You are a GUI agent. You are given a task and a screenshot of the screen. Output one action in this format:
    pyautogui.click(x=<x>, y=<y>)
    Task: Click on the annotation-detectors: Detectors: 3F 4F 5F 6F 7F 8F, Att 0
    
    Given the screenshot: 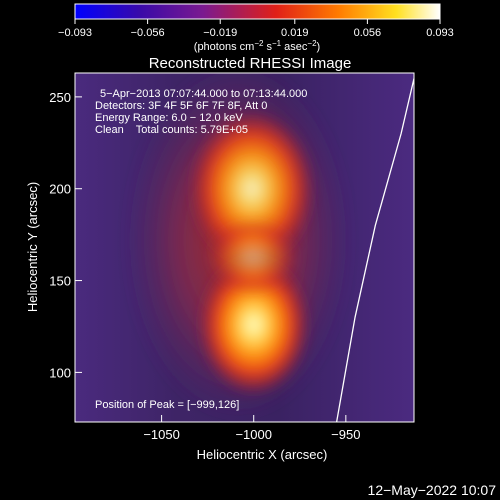 What is the action you would take?
    pyautogui.click(x=181, y=106)
    